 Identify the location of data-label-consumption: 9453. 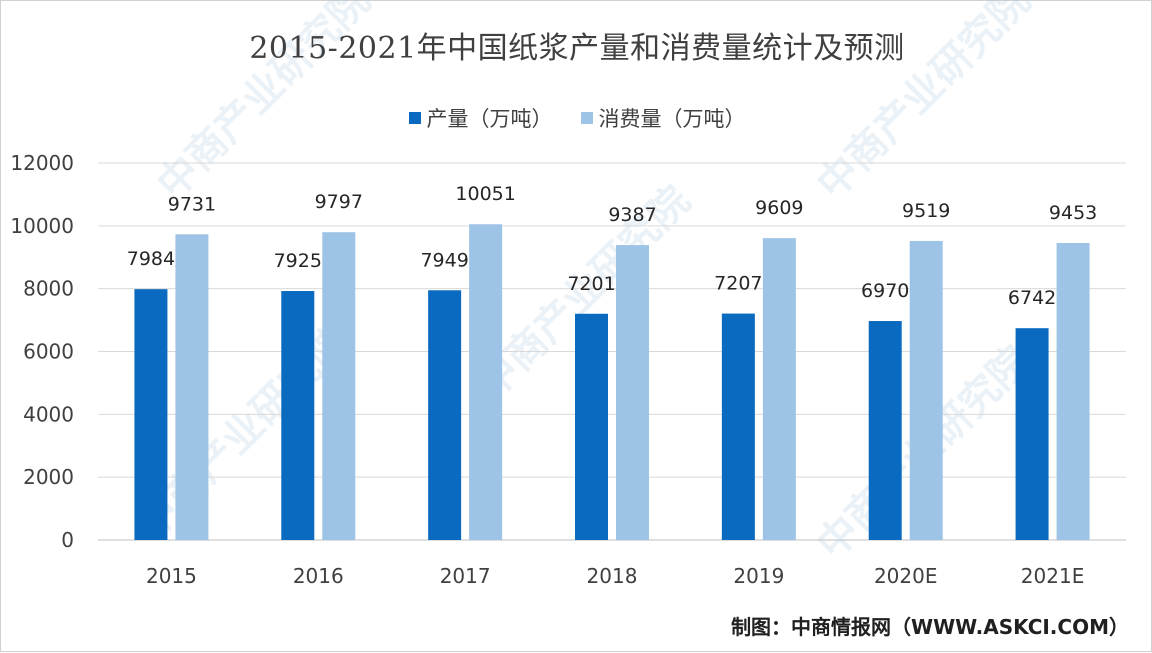
(1073, 213).